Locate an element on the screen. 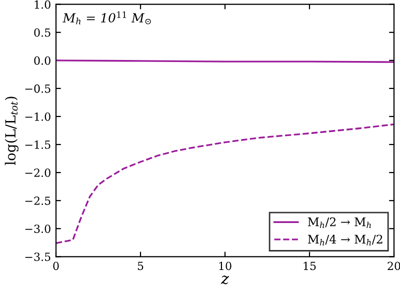 The image size is (400, 290). y-tick-label: −3.5 is located at coordinates (37, 257).